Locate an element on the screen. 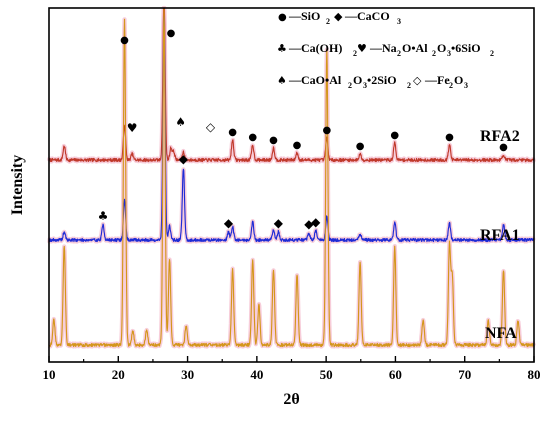  legend-caco3-subscript: 3 is located at coordinates (399, 21).